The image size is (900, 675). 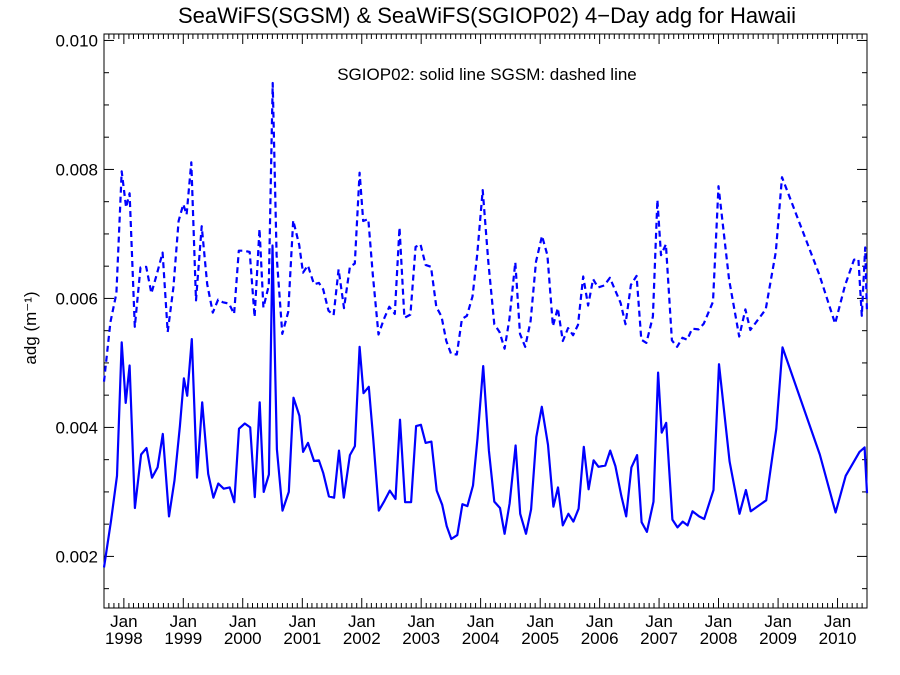 I want to click on x-tick-year: 2008, so click(x=719, y=638).